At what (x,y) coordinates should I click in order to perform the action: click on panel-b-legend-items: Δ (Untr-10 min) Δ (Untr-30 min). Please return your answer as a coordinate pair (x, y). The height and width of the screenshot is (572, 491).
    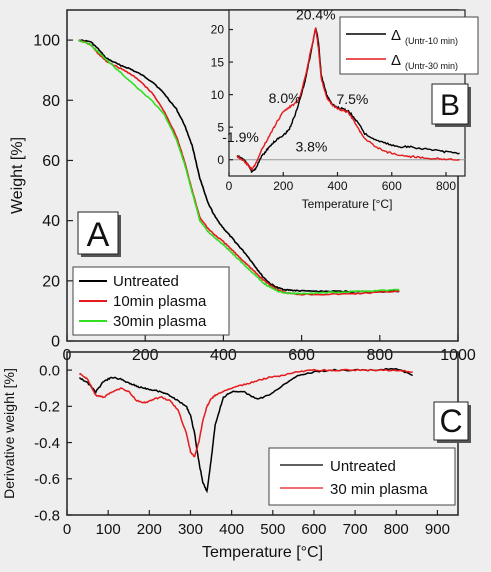
    Looking at the image, I should click on (402, 49).